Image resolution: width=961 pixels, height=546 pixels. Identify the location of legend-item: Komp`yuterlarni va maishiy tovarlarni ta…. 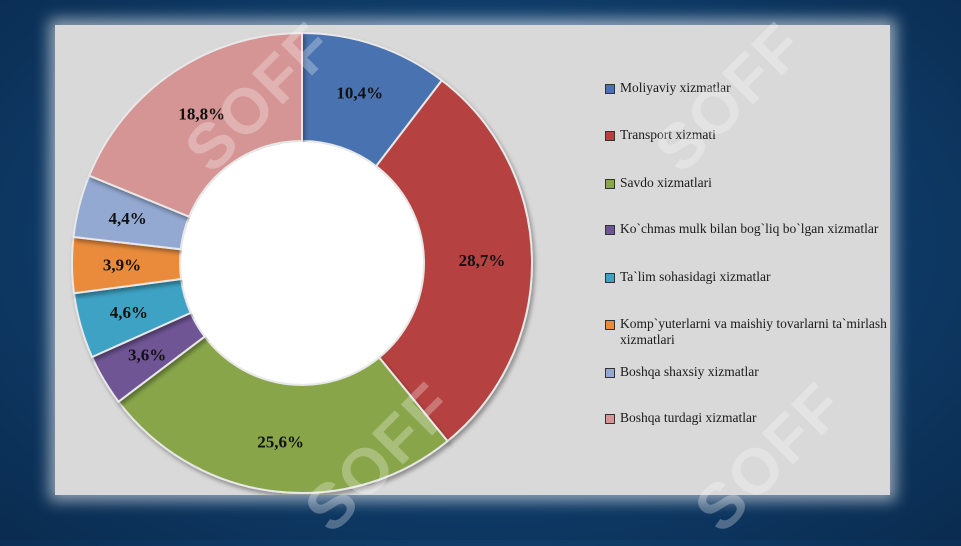
(747, 332).